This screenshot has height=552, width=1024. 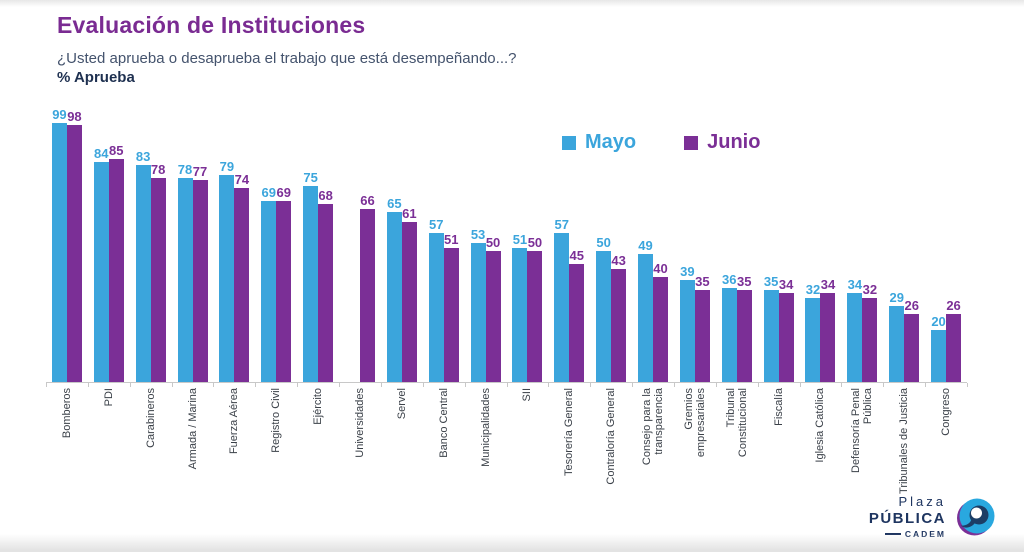 What do you see at coordinates (109, 443) in the screenshot?
I see `category-label: PDI` at bounding box center [109, 443].